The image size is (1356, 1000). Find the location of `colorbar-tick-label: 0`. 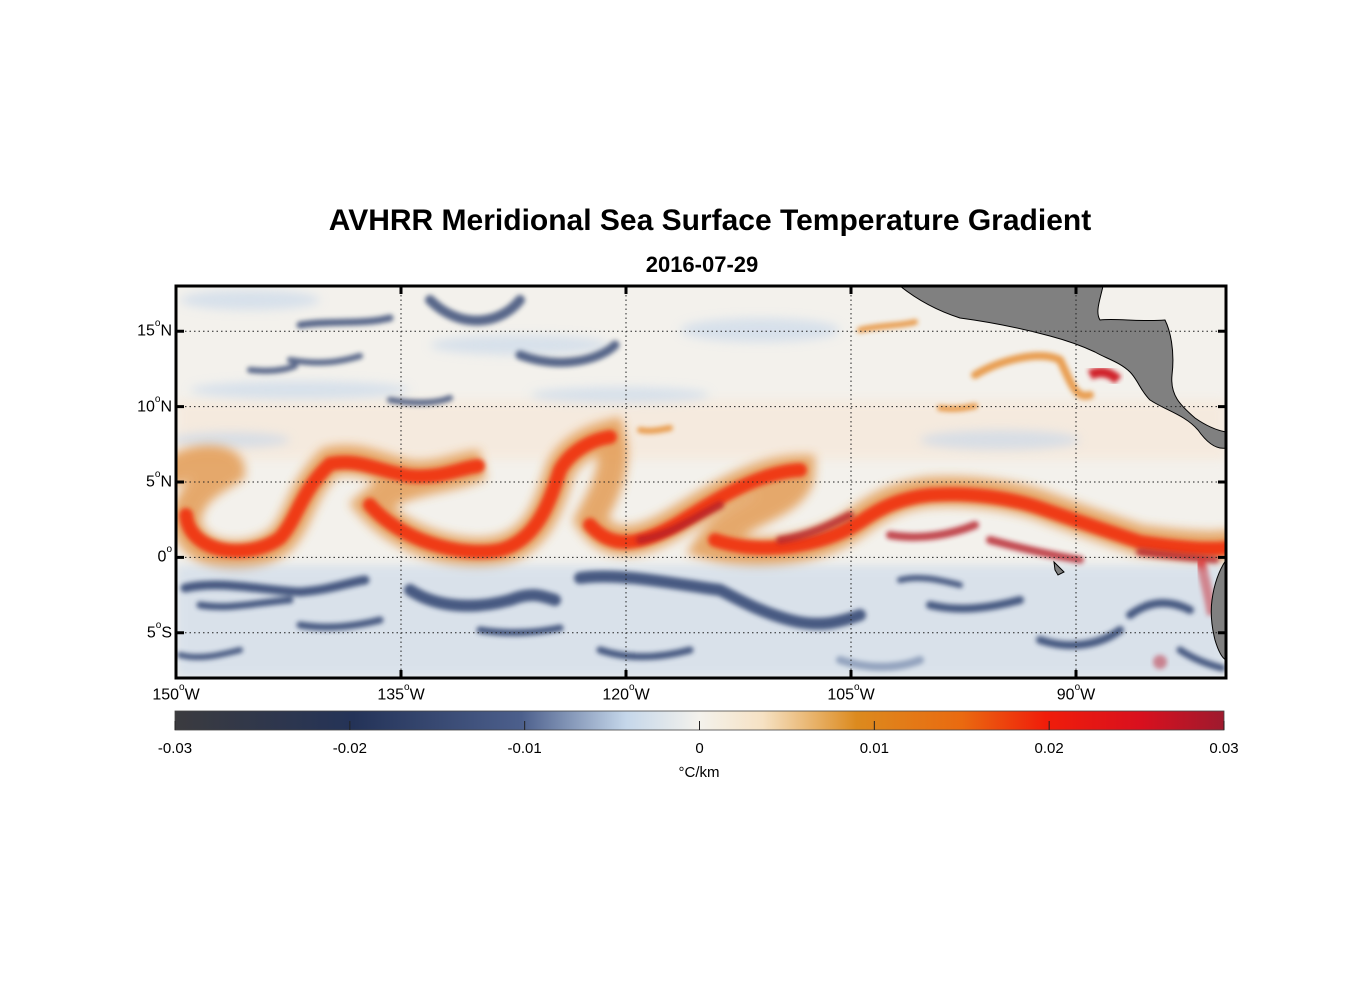

colorbar-tick-label: 0 is located at coordinates (699, 748).